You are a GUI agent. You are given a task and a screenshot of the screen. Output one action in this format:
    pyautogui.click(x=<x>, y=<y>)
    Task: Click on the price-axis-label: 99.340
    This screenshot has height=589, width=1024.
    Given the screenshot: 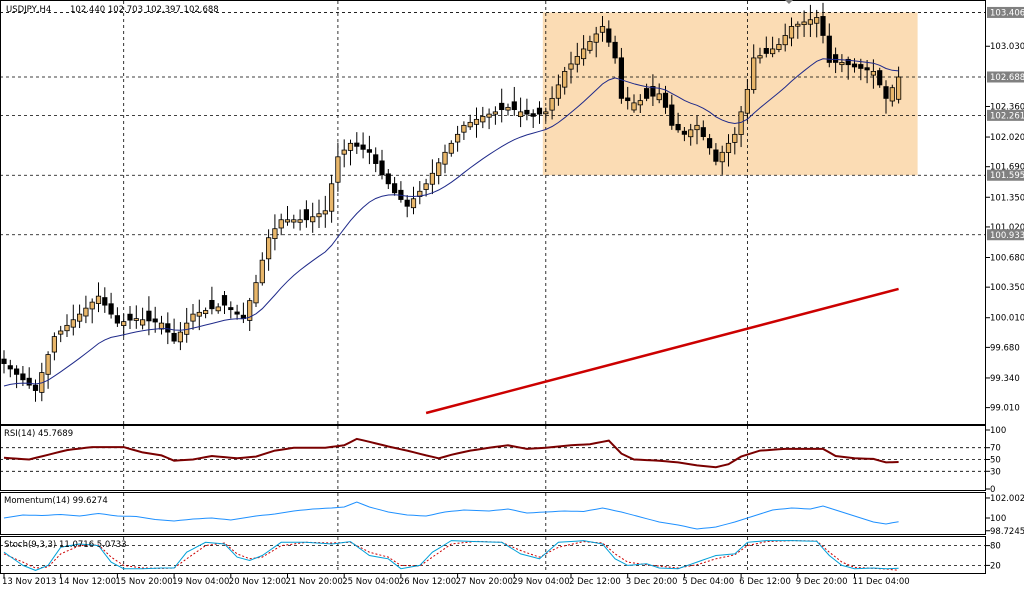 What is the action you would take?
    pyautogui.click(x=1005, y=379)
    